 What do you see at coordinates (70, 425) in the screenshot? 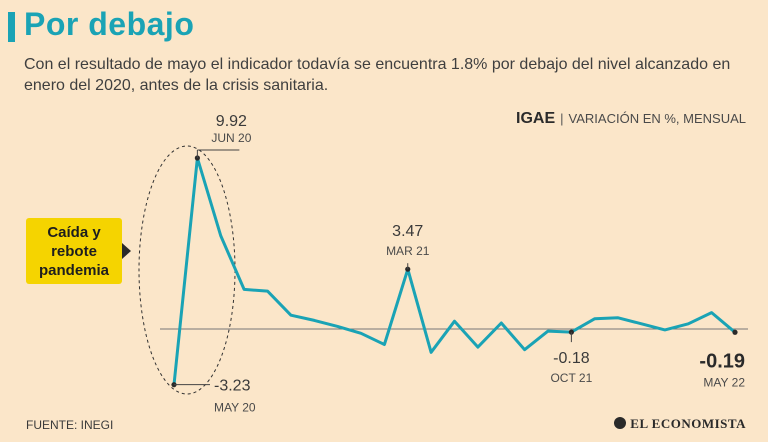
I see `footer-source: FUENTE: INEGI` at bounding box center [70, 425].